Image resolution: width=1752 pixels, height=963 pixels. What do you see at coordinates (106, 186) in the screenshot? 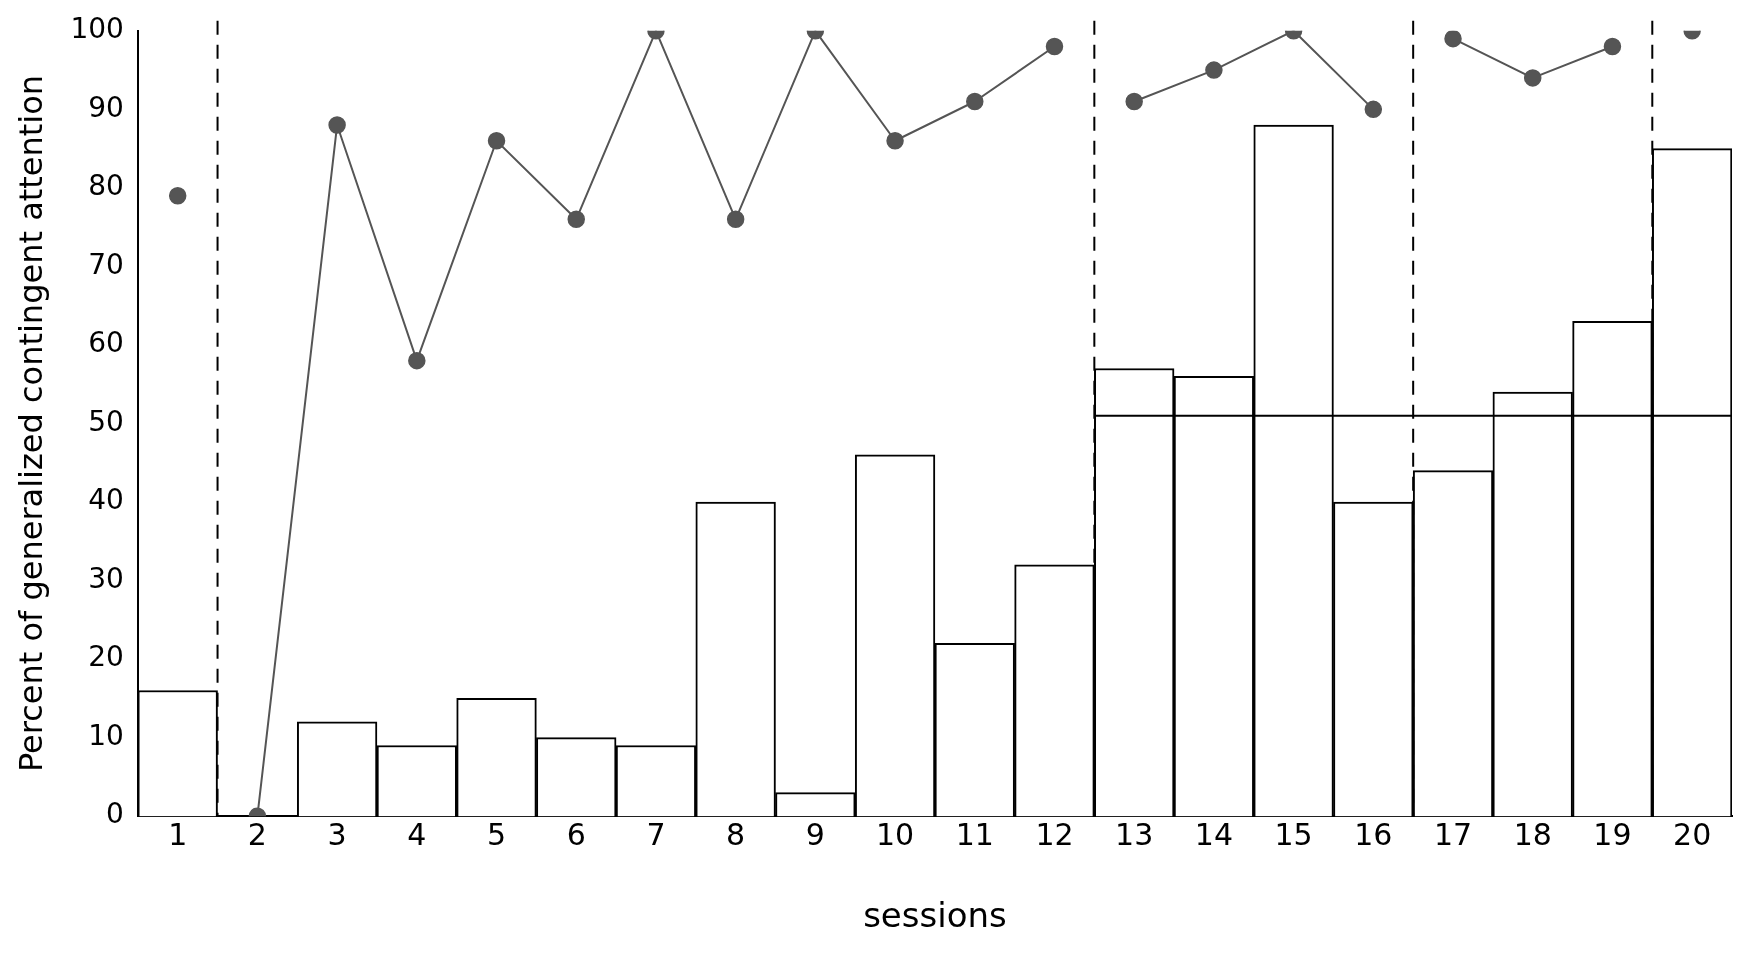
I see `y-tick-label: 80` at bounding box center [106, 186].